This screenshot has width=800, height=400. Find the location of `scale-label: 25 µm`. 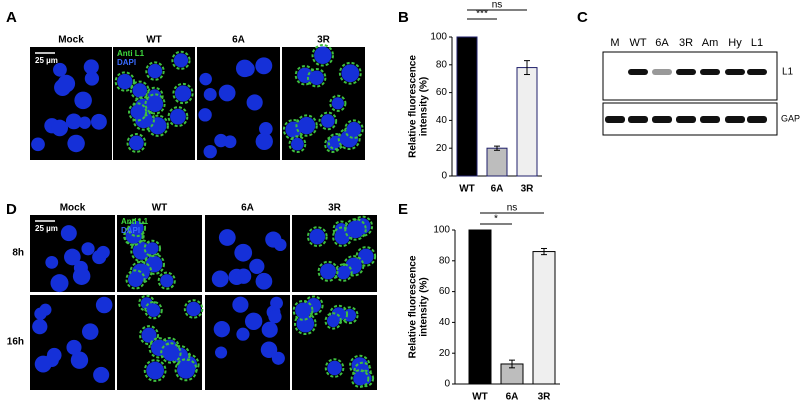

scale-label: 25 µm is located at coordinates (46, 60).